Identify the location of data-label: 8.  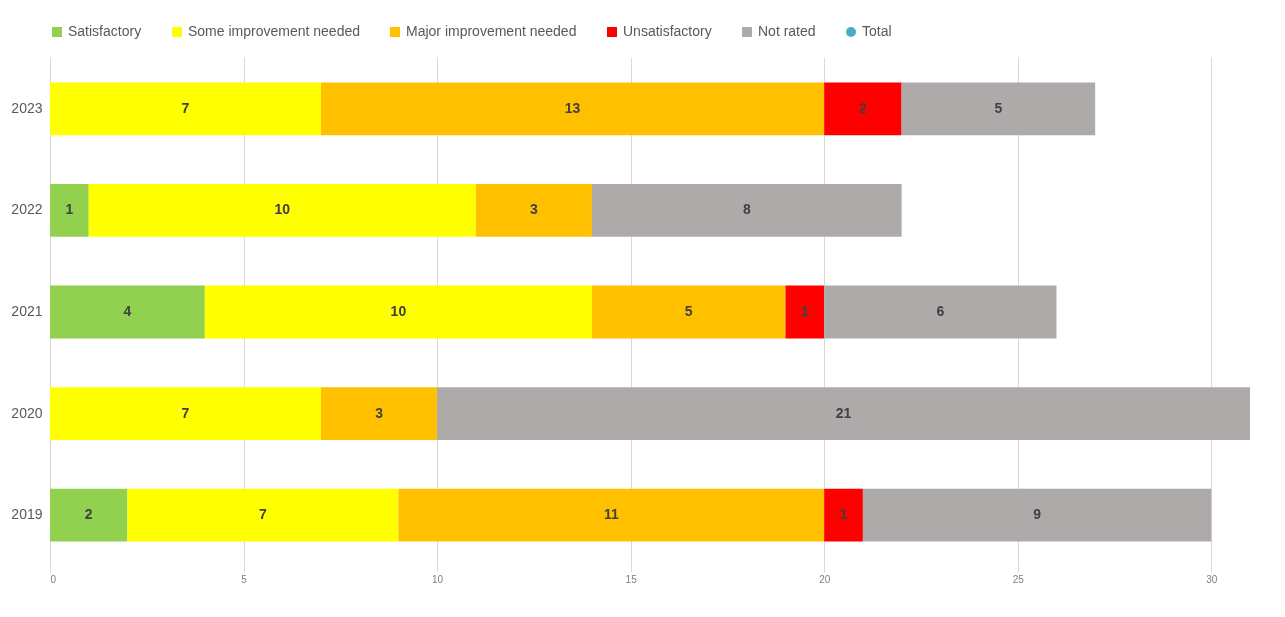
(746, 209).